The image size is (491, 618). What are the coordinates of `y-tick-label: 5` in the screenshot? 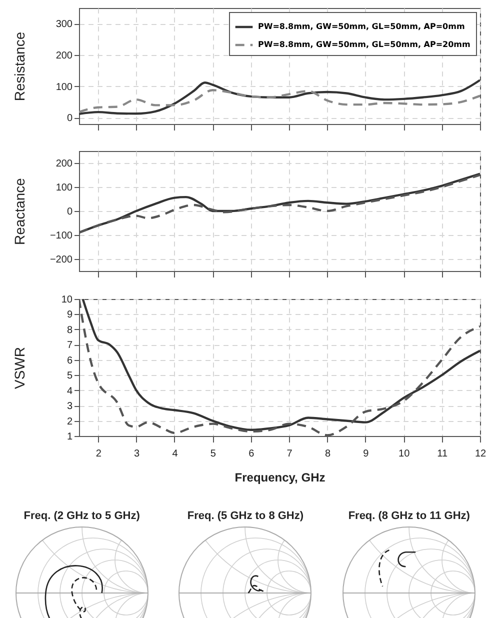 It's located at (69, 376).